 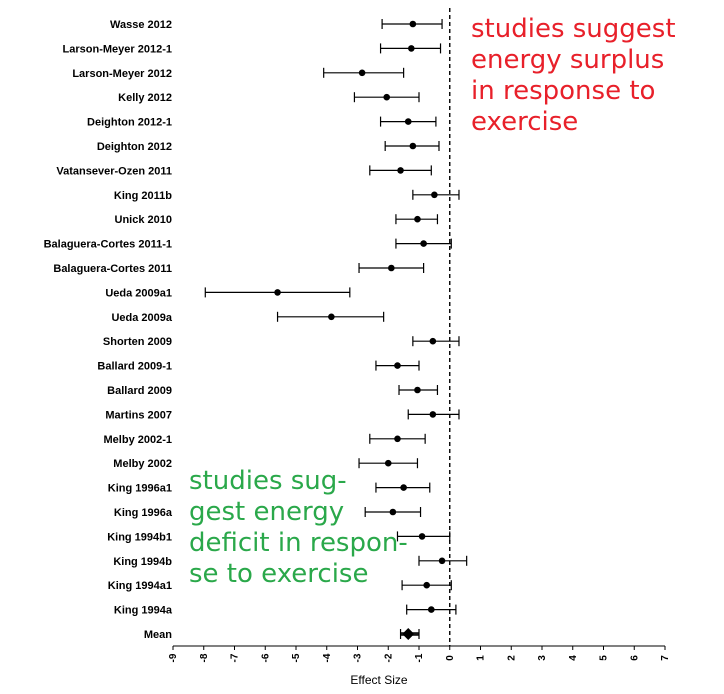 I want to click on study-label: King 1994b, so click(x=142, y=562).